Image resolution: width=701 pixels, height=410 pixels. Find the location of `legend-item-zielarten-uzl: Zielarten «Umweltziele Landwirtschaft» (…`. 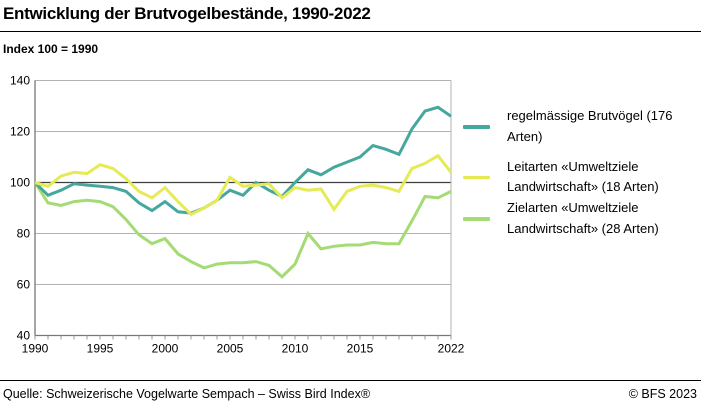

legend-item-zielarten-uzl: Zielarten «Umweltziele Landwirtschaft» (… is located at coordinates (579, 219).